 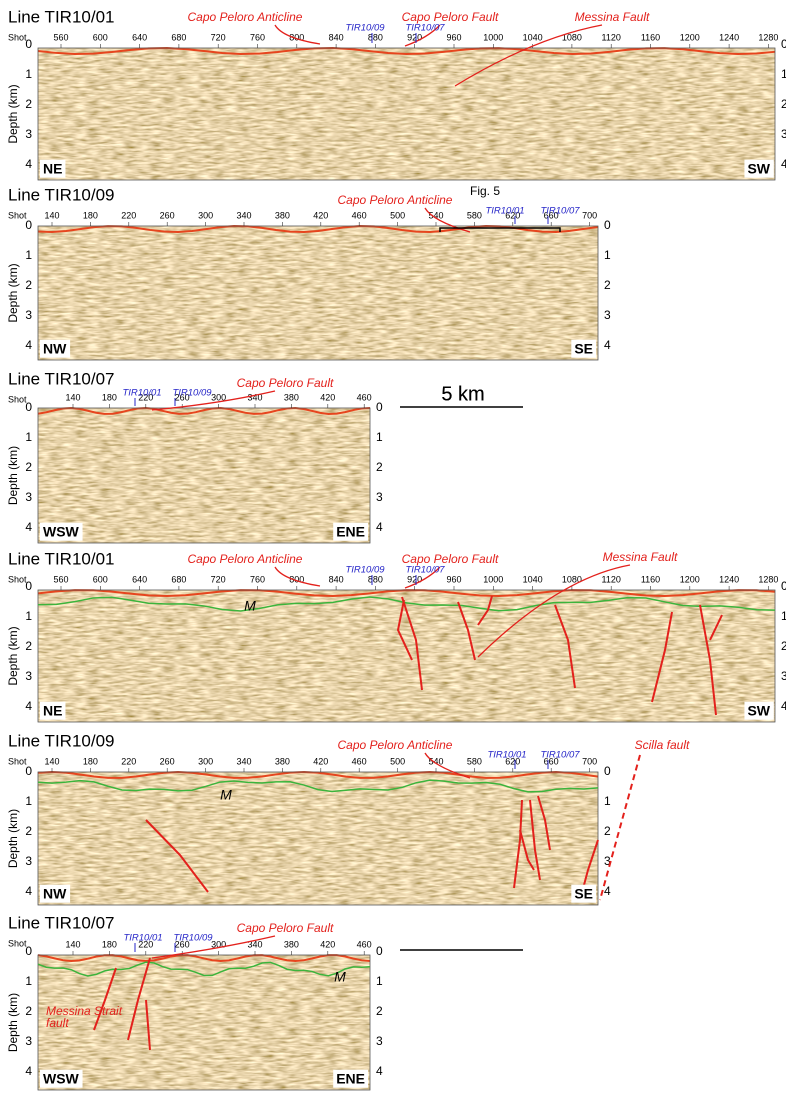 What do you see at coordinates (572, 37) in the screenshot?
I see `shot-tick-label: 1080` at bounding box center [572, 37].